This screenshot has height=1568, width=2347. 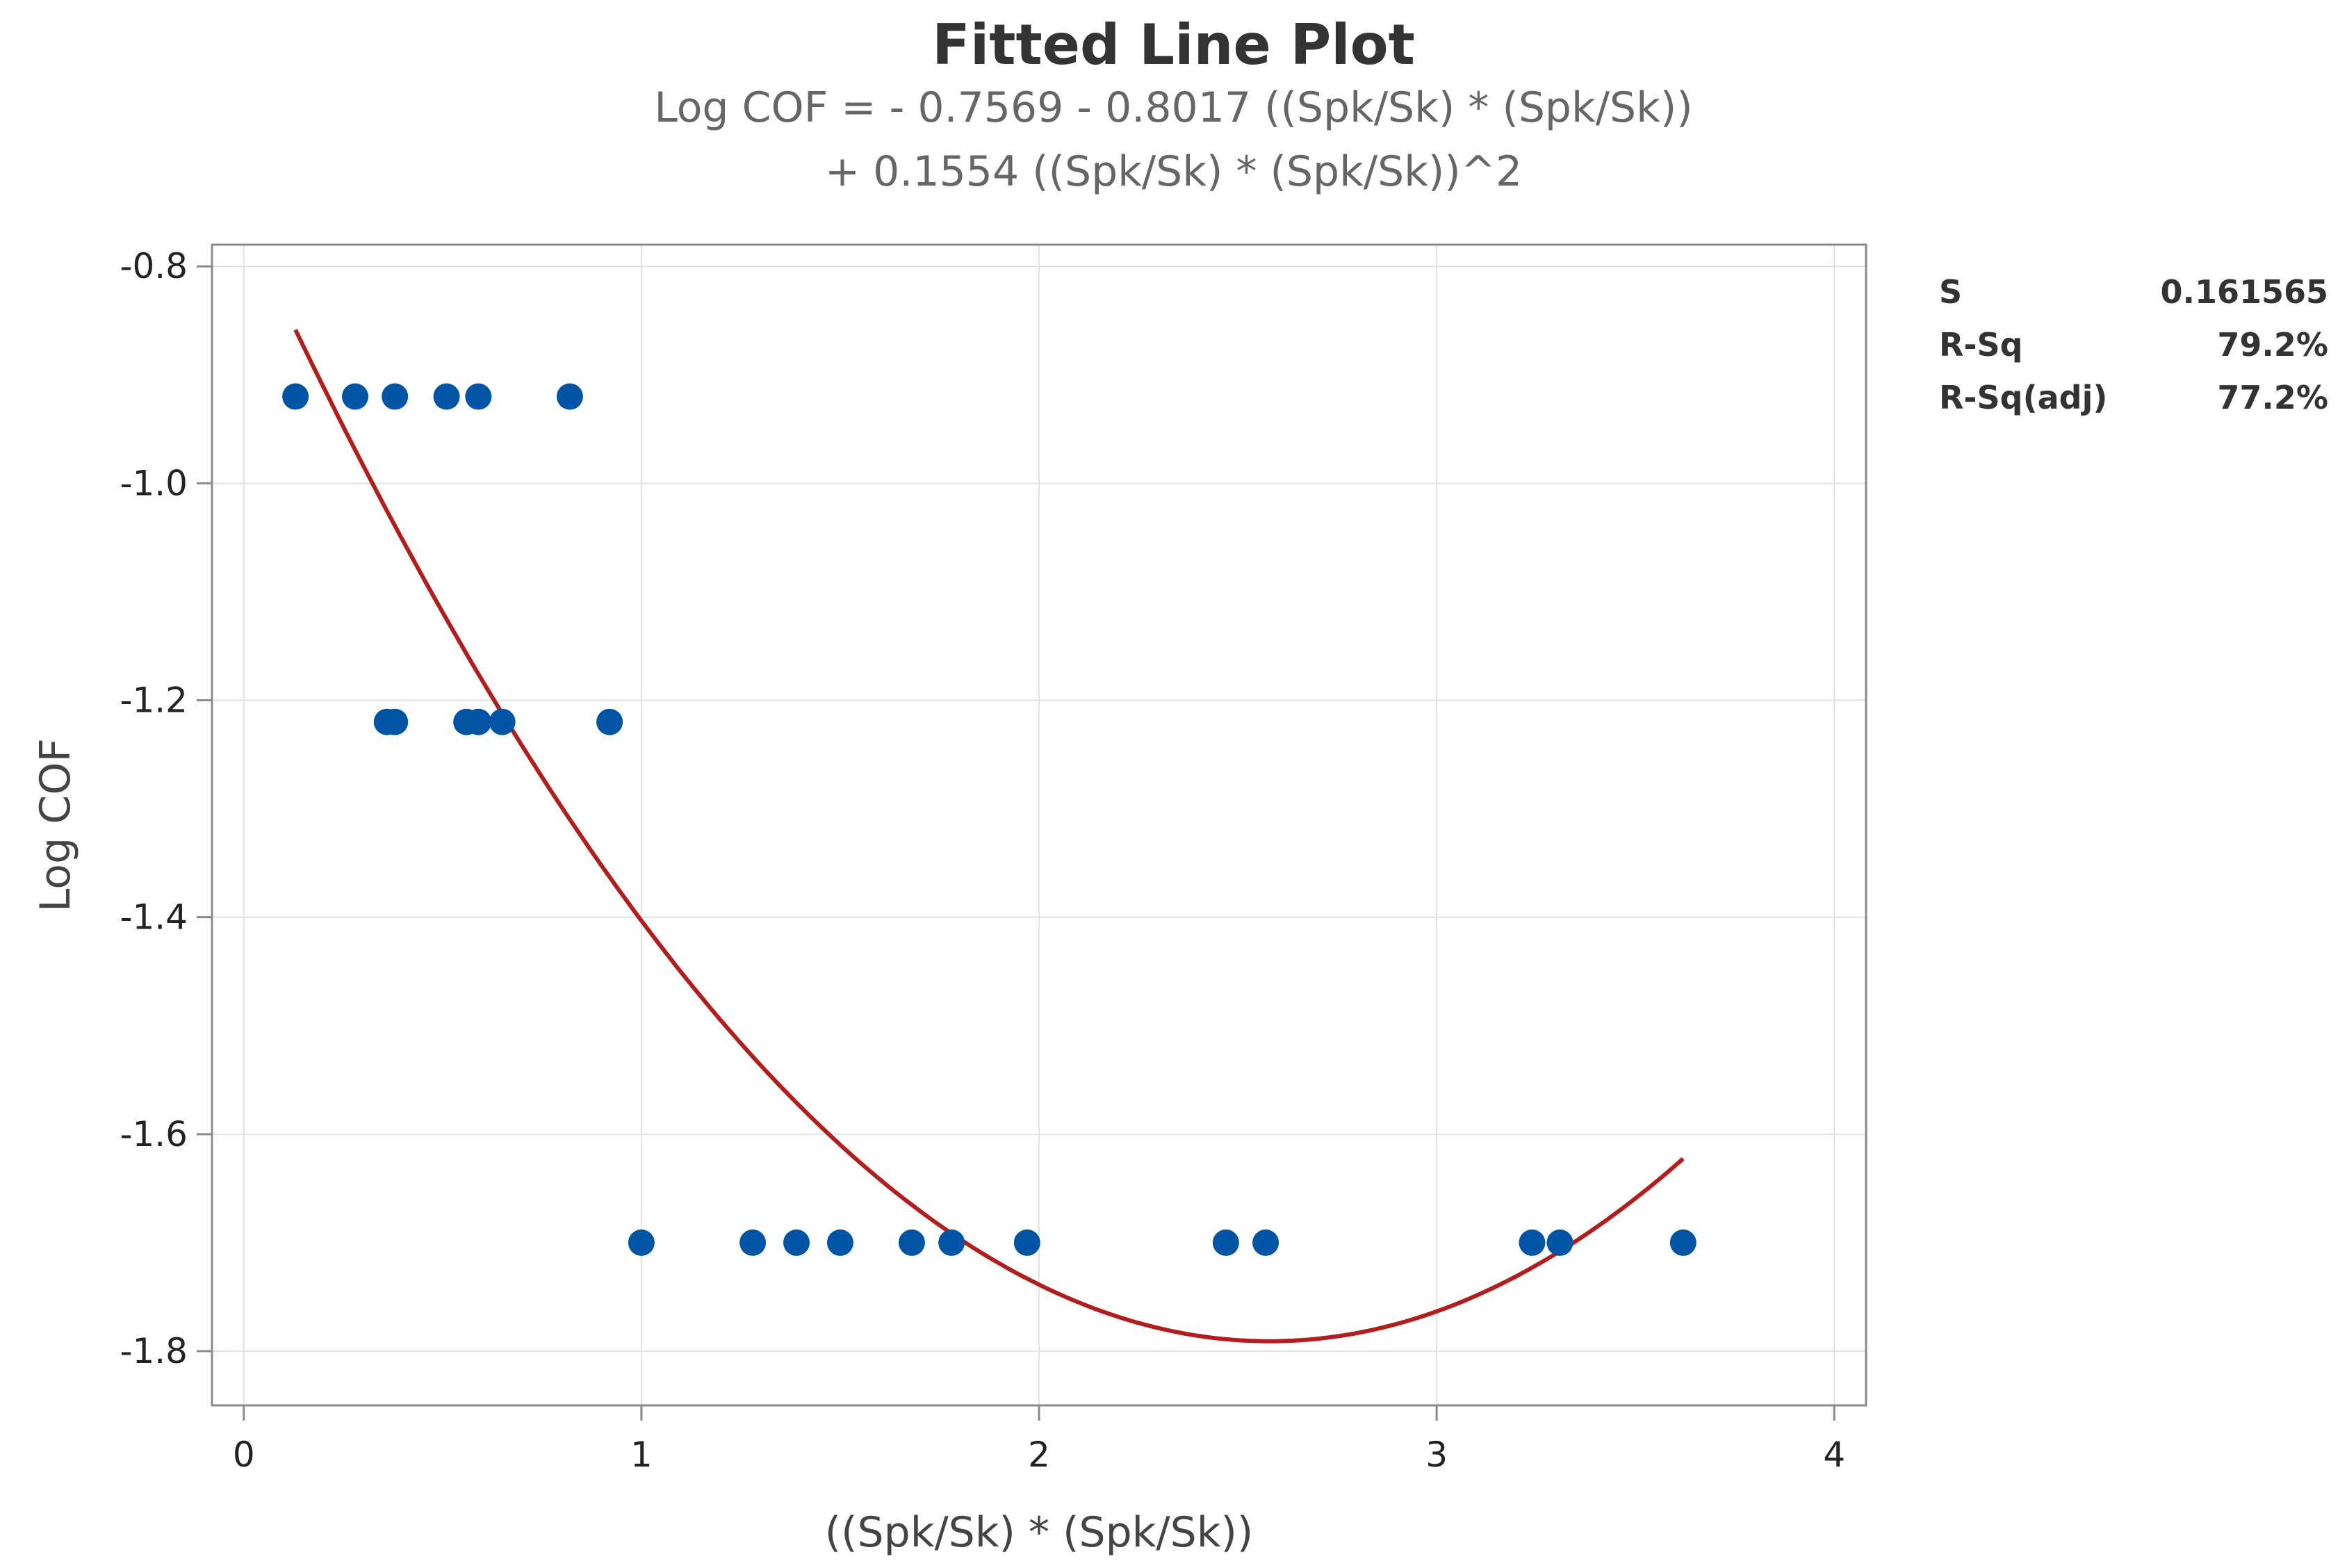 What do you see at coordinates (2272, 397) in the screenshot?
I see `stat-value: 77.2%` at bounding box center [2272, 397].